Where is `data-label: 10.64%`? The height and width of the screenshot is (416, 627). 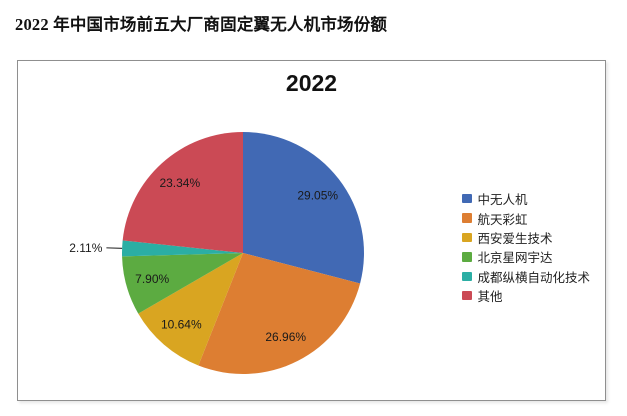
data-label: 10.64% is located at coordinates (181, 325).